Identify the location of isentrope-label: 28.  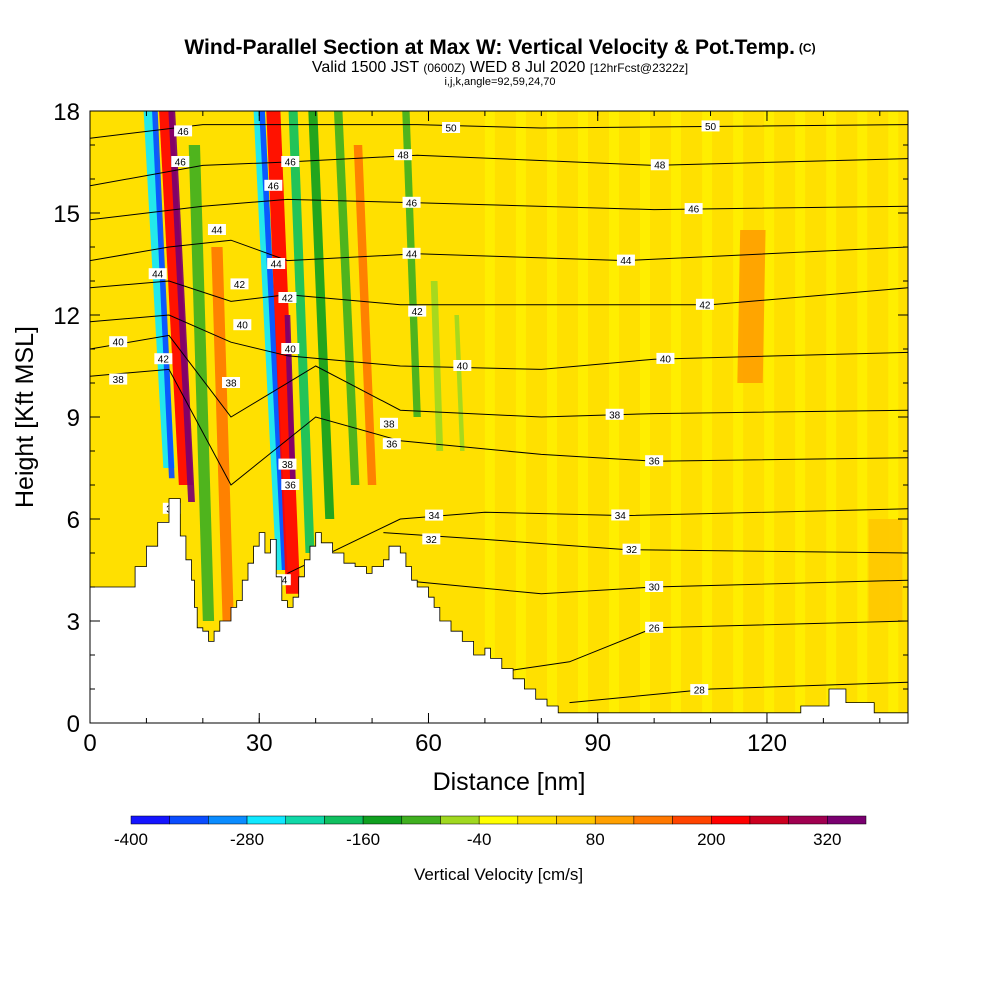
(700, 691).